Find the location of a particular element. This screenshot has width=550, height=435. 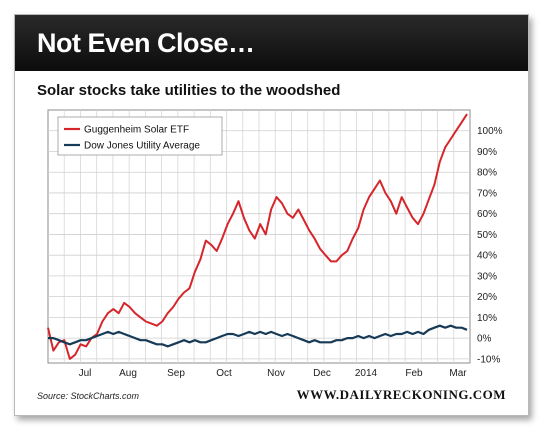

x-tick-label: 2014 is located at coordinates (366, 373).